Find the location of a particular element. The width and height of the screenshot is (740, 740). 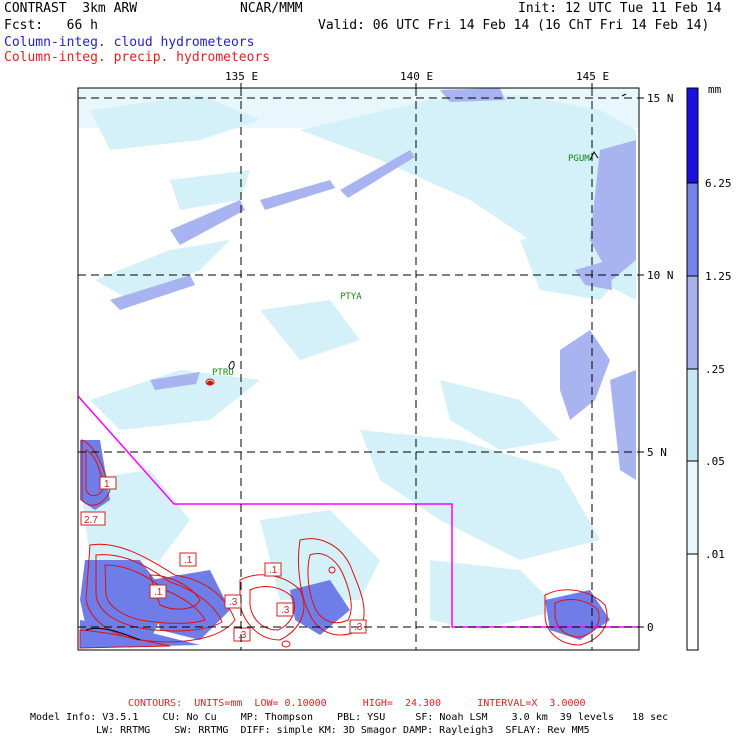

legend-precip: Column-integ. precip. hydrometeors is located at coordinates (137, 57).